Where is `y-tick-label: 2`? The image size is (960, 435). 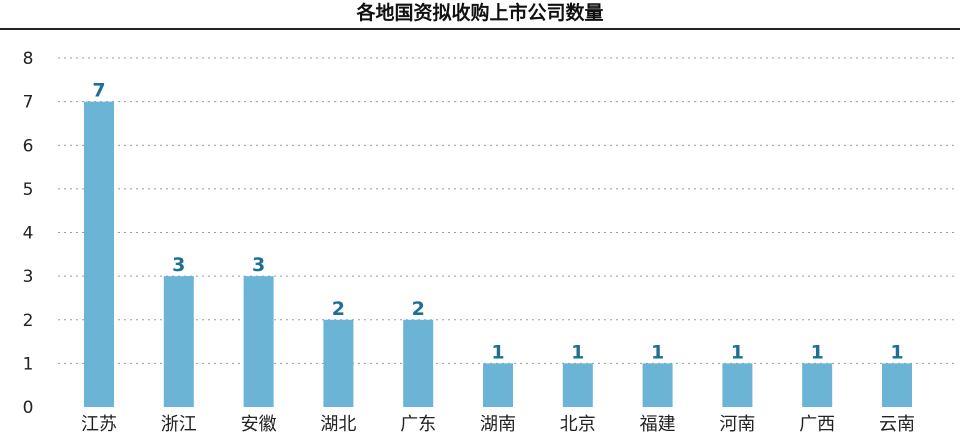 y-tick-label: 2 is located at coordinates (28, 321).